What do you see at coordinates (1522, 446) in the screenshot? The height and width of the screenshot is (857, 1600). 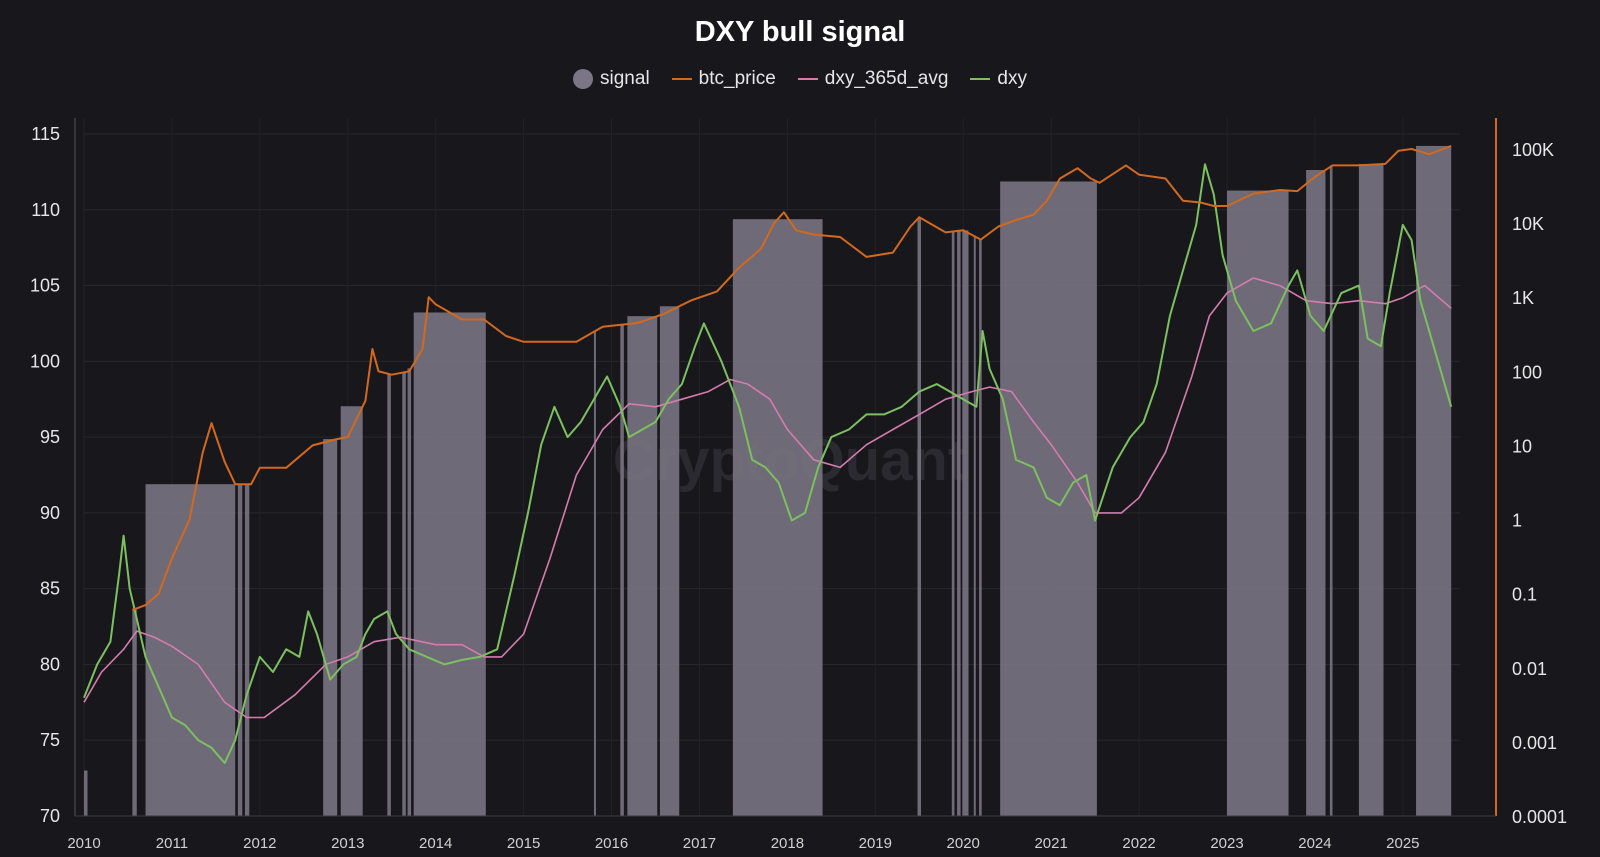 I see `y-right-tick-label: 10` at bounding box center [1522, 446].